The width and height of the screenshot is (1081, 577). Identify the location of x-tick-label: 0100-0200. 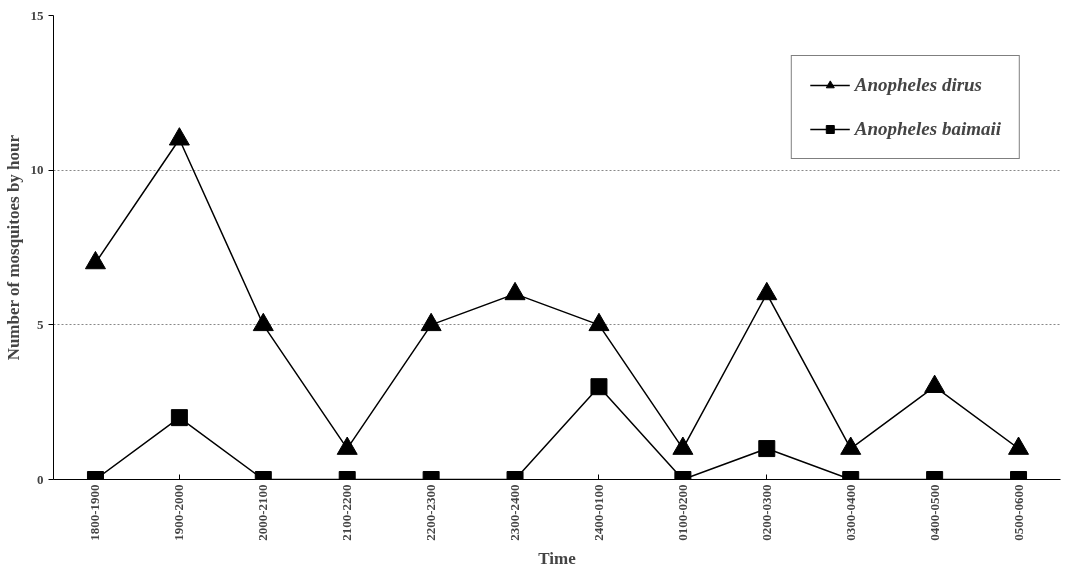
(682, 512).